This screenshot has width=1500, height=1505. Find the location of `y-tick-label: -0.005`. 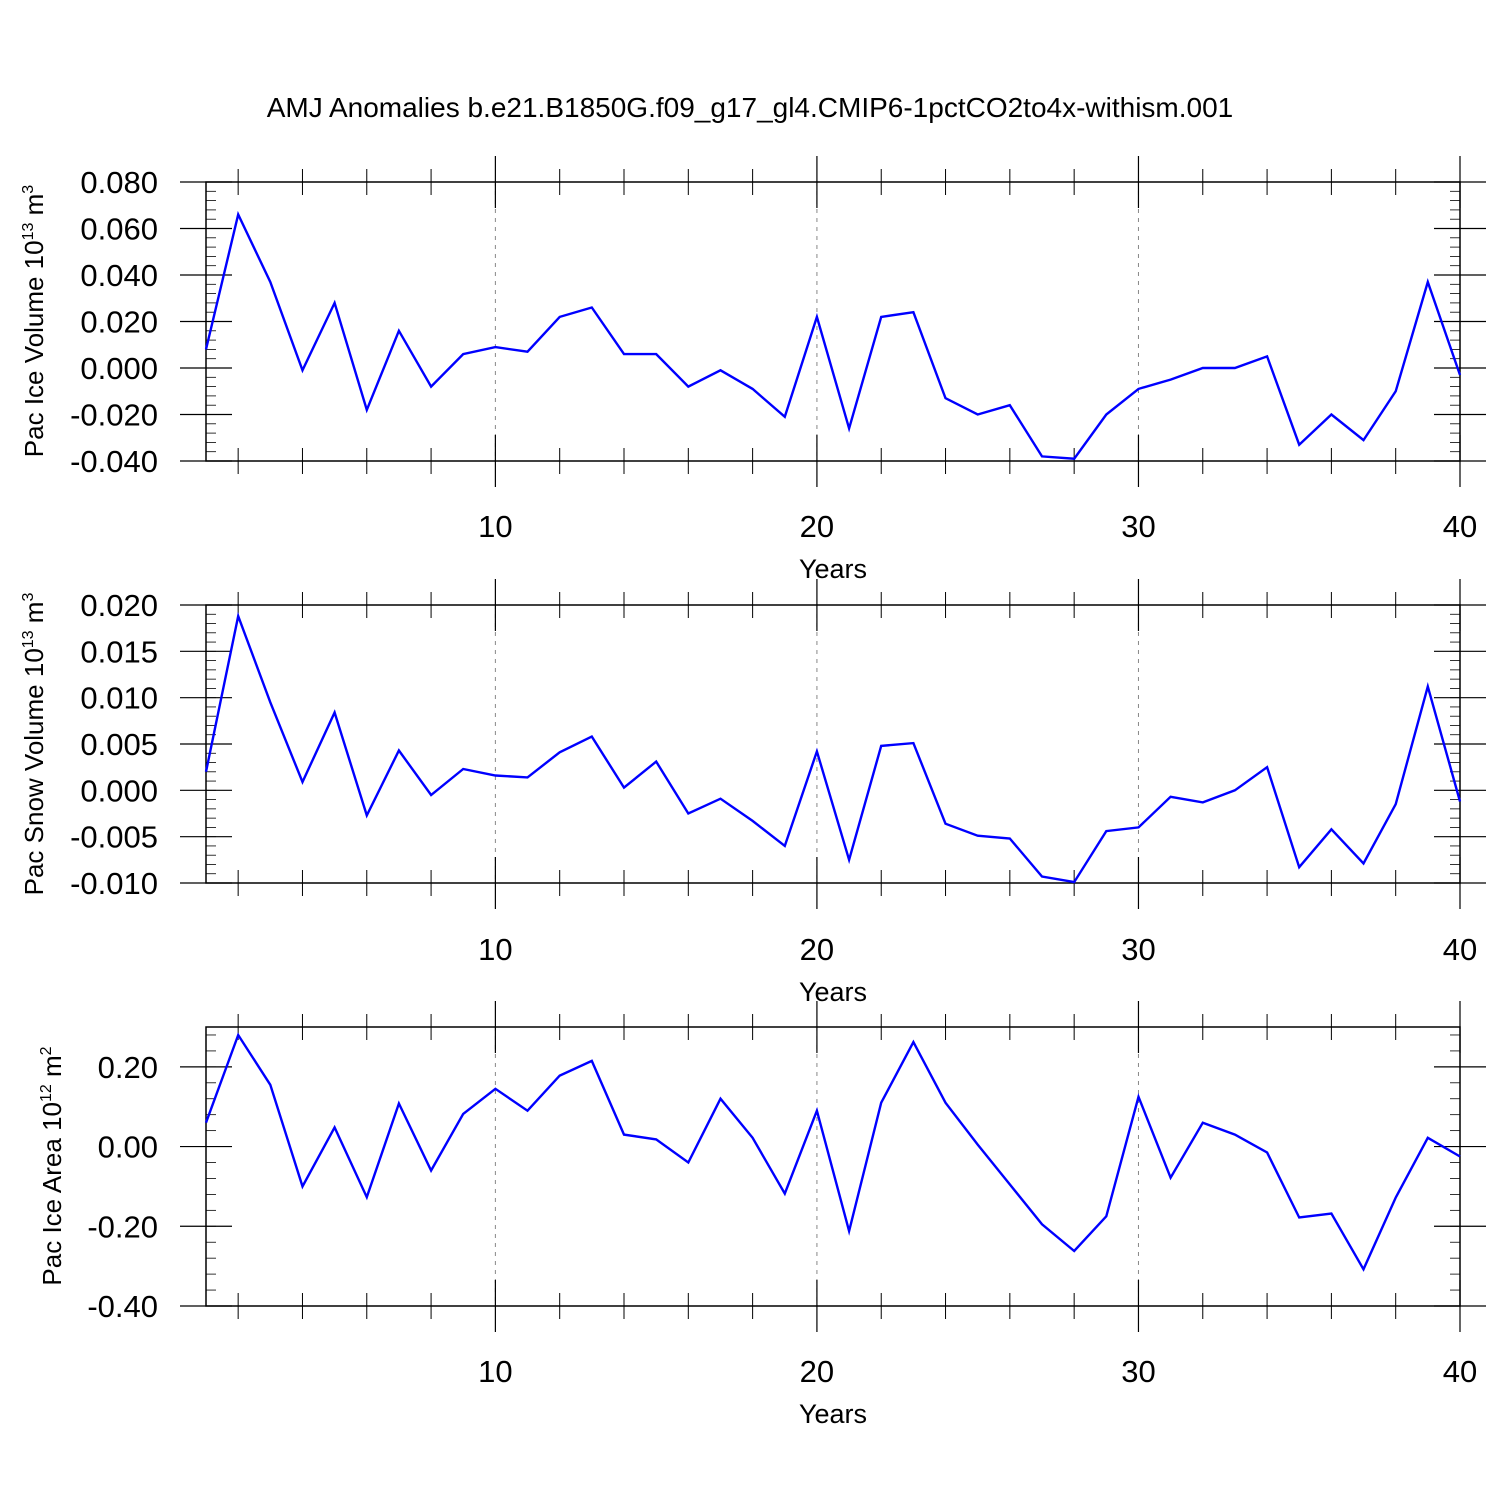

y-tick-label: -0.005 is located at coordinates (114, 837).